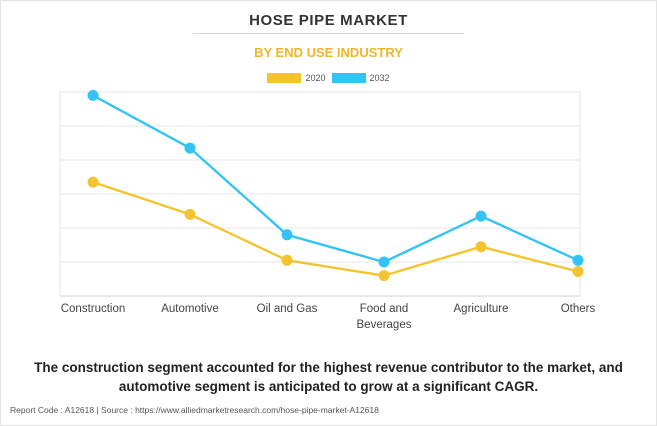 The width and height of the screenshot is (657, 426). What do you see at coordinates (384, 325) in the screenshot?
I see `x-tick-label: Beverages` at bounding box center [384, 325].